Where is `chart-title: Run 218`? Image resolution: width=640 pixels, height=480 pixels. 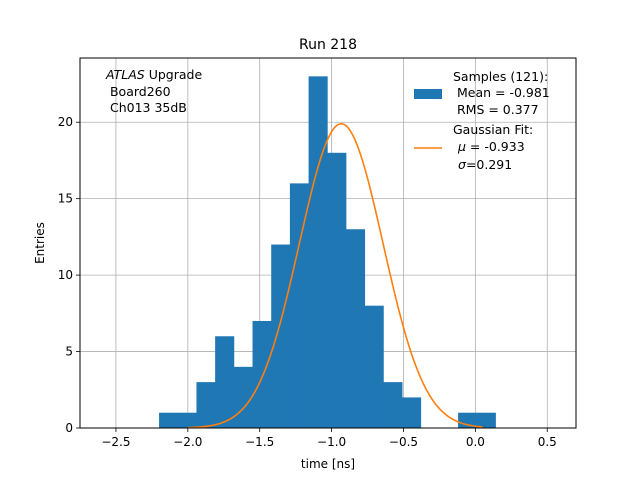 chart-title: Run 218 is located at coordinates (328, 45).